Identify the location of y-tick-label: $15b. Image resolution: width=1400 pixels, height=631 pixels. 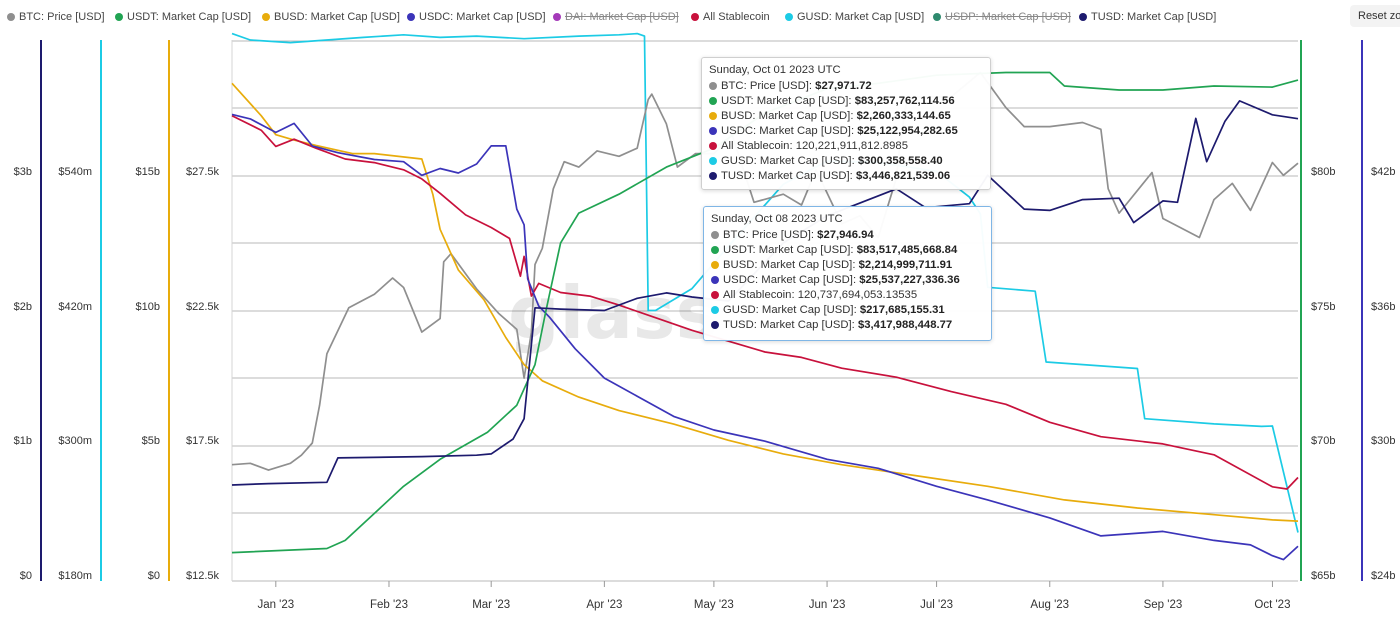
(148, 172).